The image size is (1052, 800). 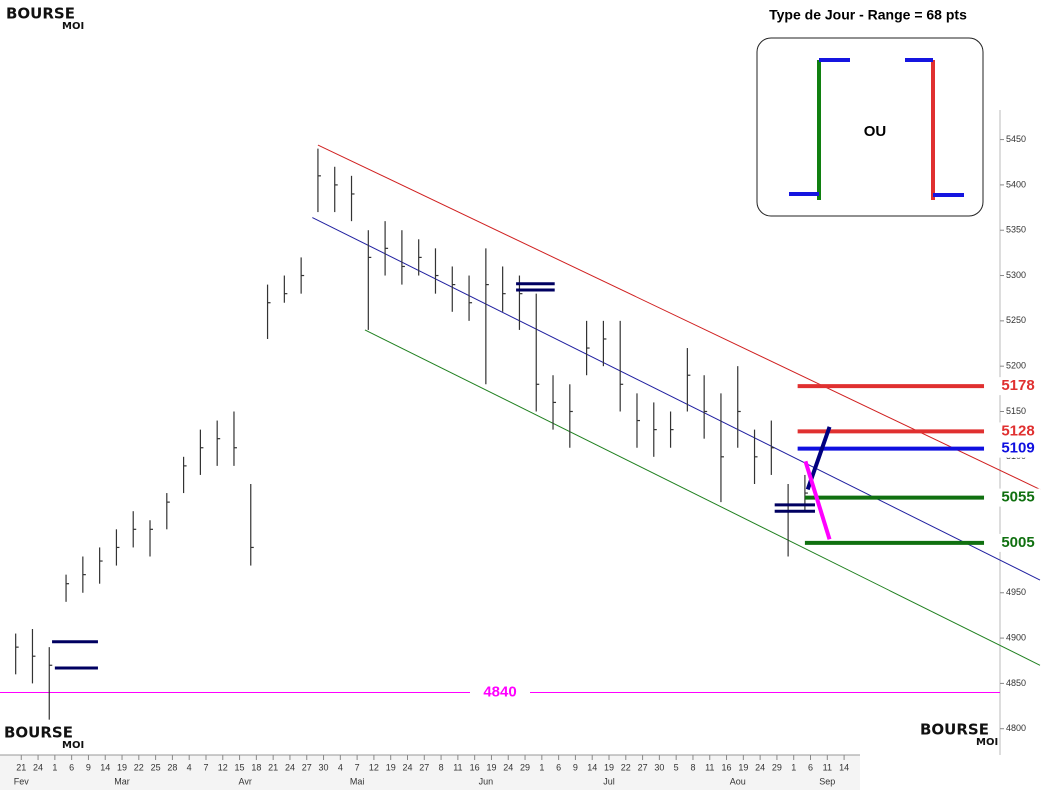 I want to click on month-label: Avr, so click(x=244, y=781).